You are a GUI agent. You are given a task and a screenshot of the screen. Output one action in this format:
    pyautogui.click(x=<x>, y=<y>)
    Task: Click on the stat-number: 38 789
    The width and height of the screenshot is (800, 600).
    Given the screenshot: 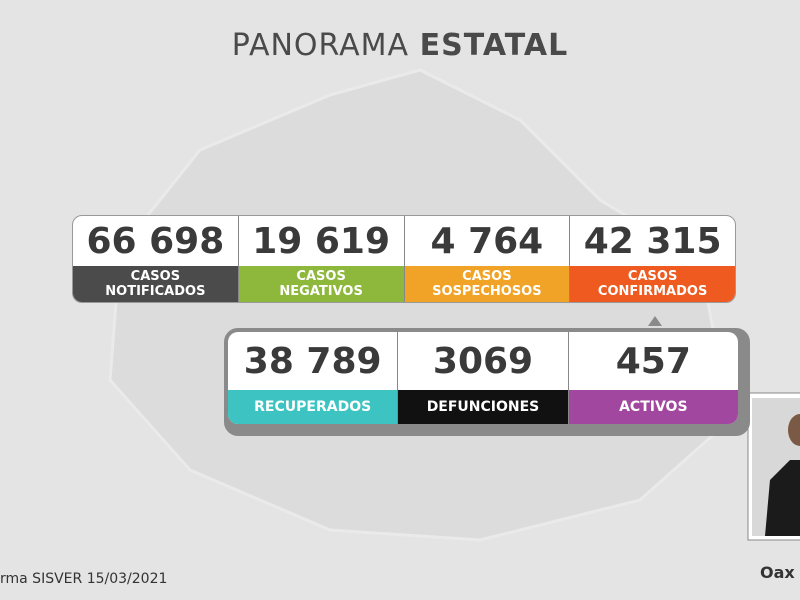 What is the action you would take?
    pyautogui.click(x=312, y=361)
    